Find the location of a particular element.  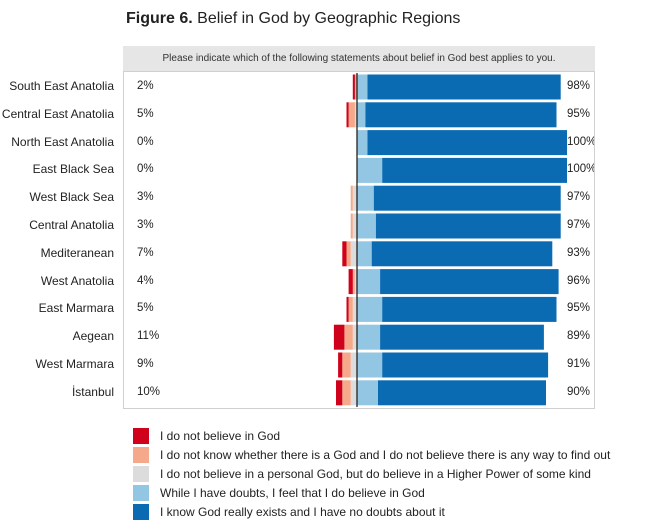

right-total-label: 90% is located at coordinates (579, 391).